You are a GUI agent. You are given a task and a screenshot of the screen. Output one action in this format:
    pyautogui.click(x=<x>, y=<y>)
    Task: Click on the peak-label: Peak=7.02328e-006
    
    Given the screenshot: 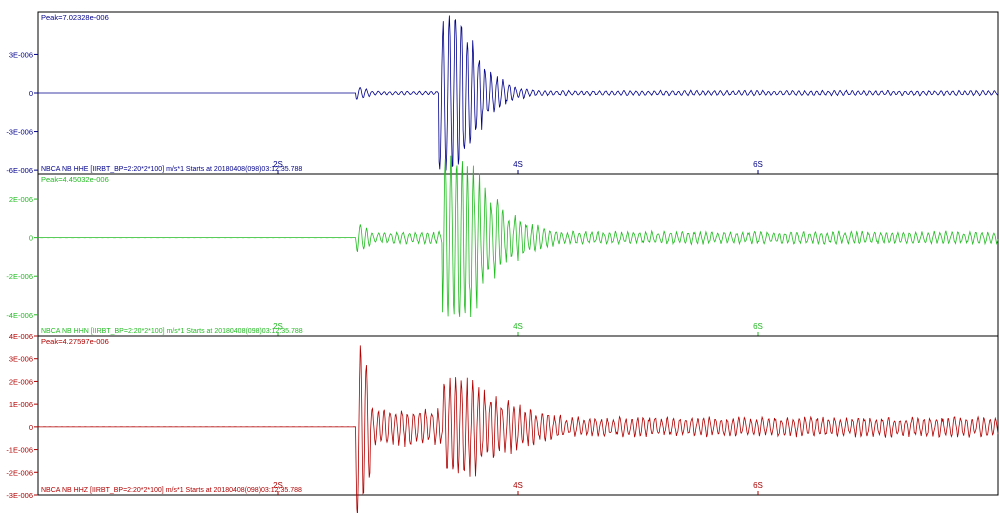 What is the action you would take?
    pyautogui.click(x=75, y=17)
    